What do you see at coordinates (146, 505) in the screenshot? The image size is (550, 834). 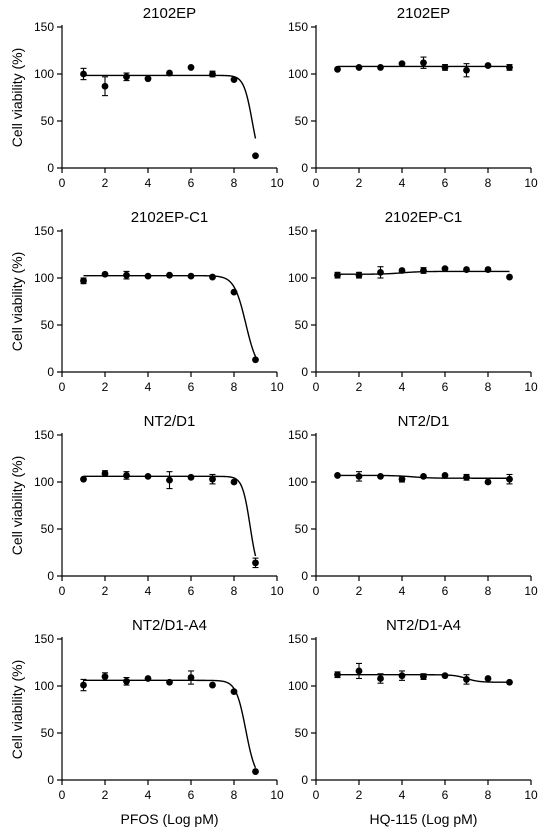 I see `chart-panel: NT2/D1 0 50 100 150 0 2 4 6 8 10 Cell viability (%)` at bounding box center [146, 505].